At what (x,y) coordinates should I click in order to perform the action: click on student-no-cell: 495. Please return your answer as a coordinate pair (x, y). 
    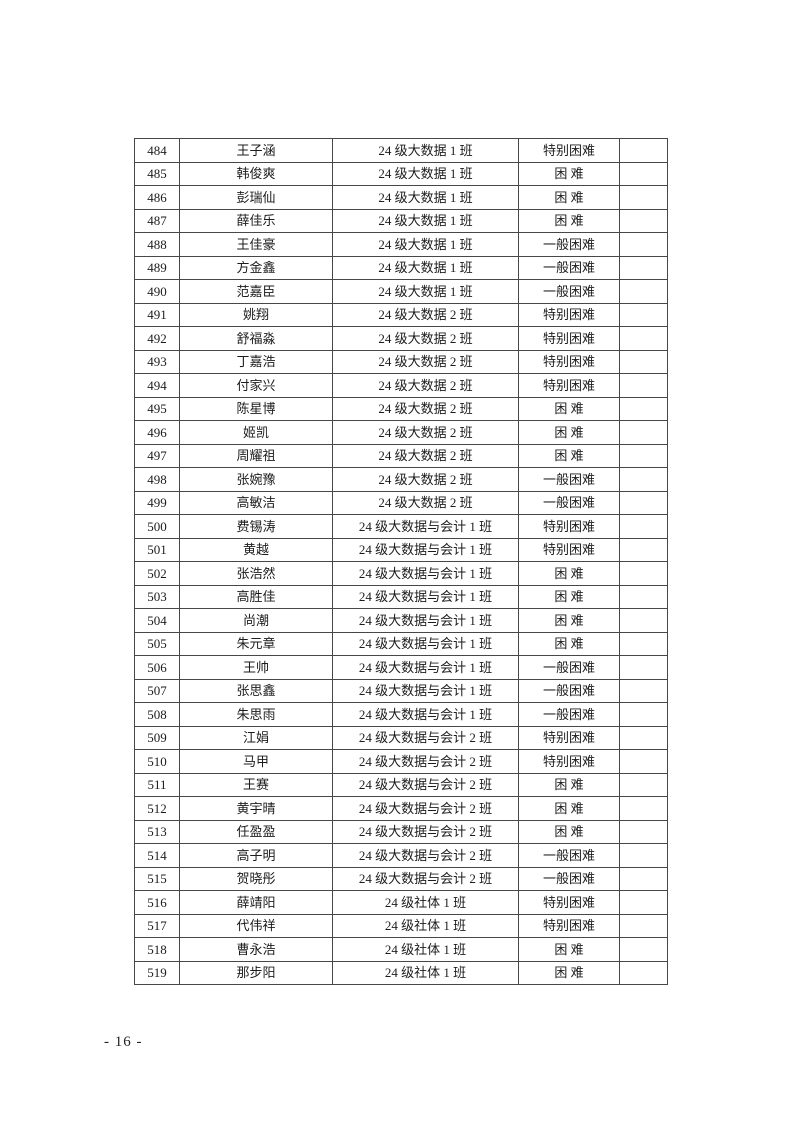
    Looking at the image, I should click on (157, 408).